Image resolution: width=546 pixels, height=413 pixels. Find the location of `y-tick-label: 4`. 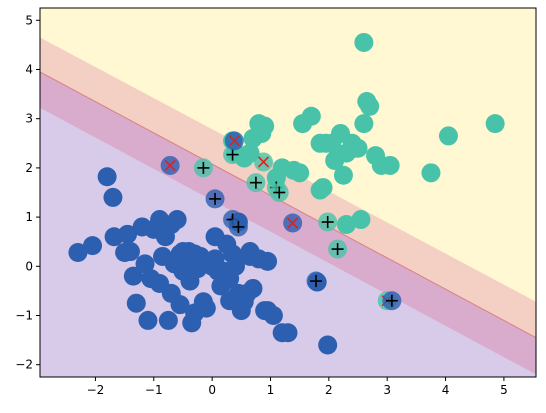

y-tick-label: 4 is located at coordinates (29, 70).